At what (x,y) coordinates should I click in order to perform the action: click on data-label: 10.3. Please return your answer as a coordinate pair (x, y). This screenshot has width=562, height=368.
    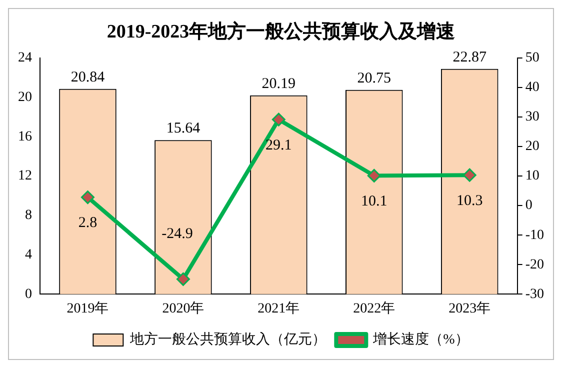
    Looking at the image, I should click on (469, 201).